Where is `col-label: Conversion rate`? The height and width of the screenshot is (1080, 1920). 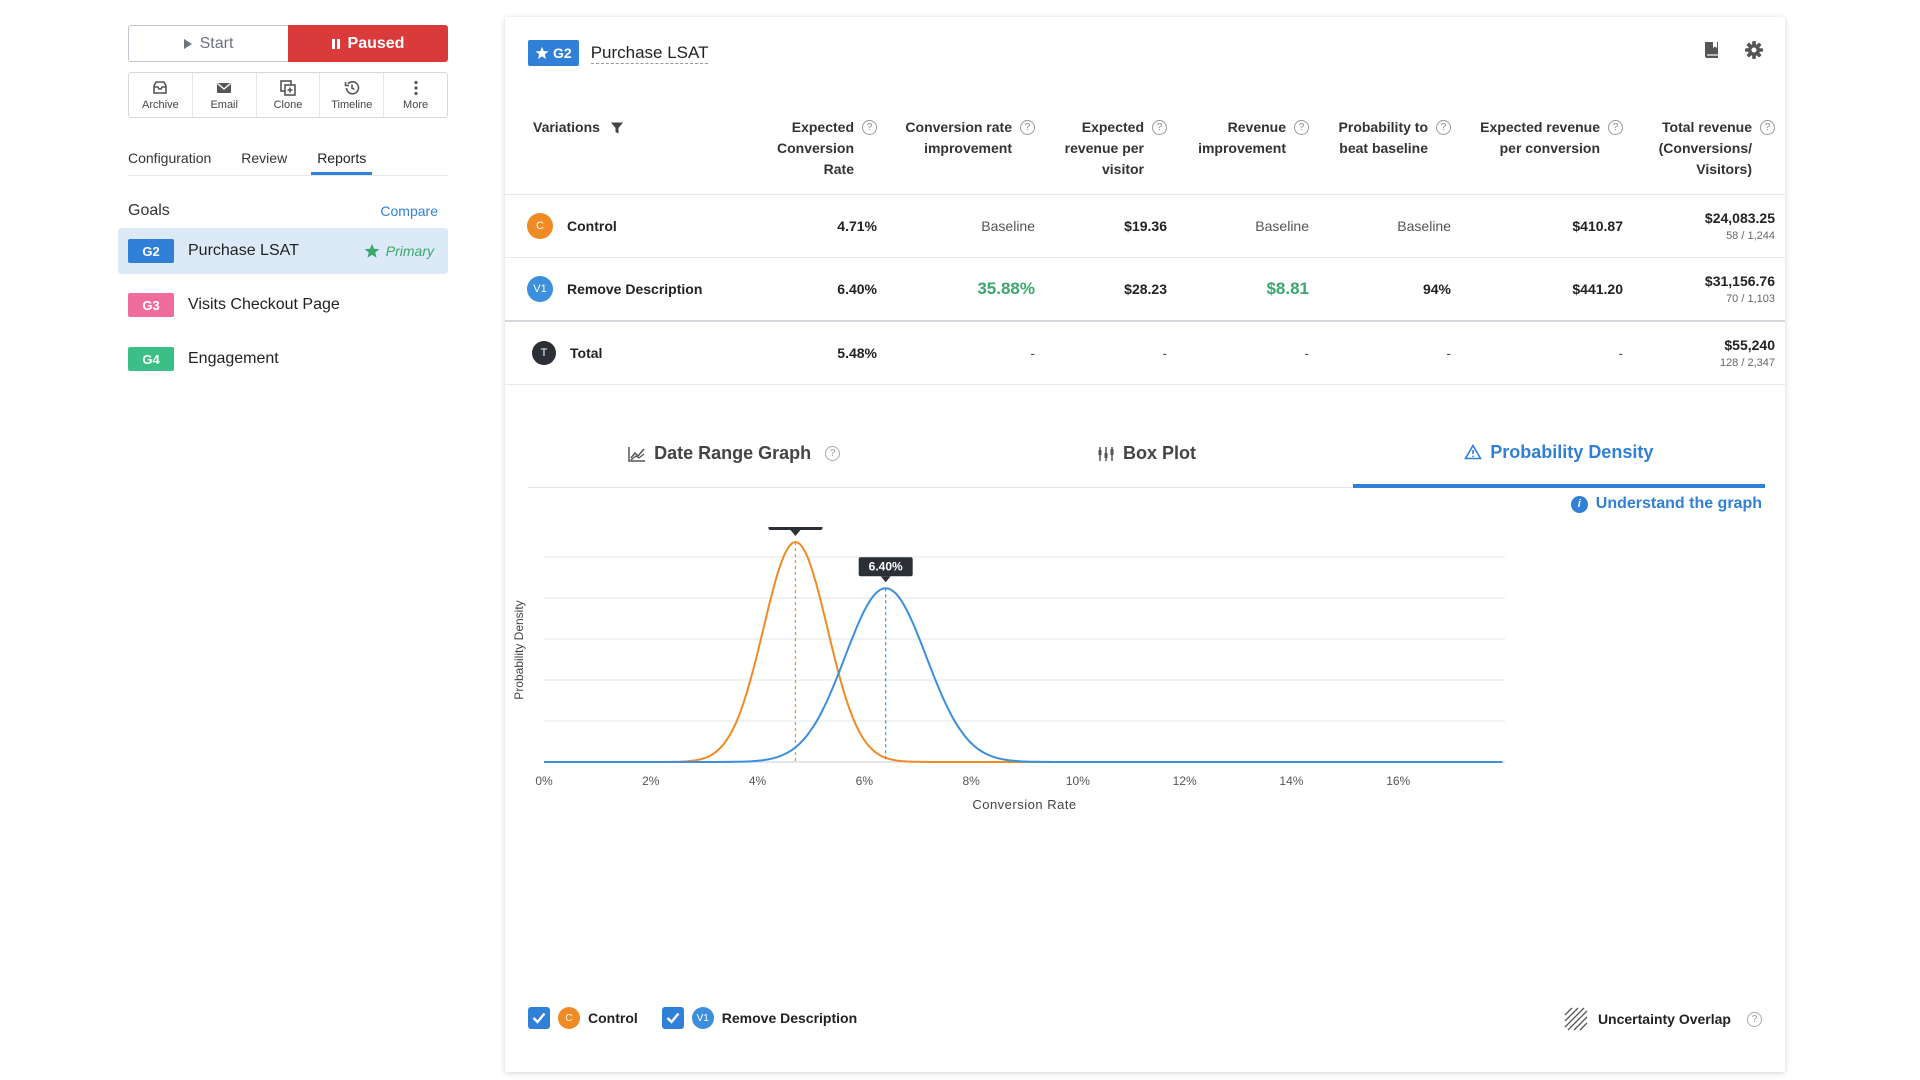
col-label: Conversion rate is located at coordinates (958, 127).